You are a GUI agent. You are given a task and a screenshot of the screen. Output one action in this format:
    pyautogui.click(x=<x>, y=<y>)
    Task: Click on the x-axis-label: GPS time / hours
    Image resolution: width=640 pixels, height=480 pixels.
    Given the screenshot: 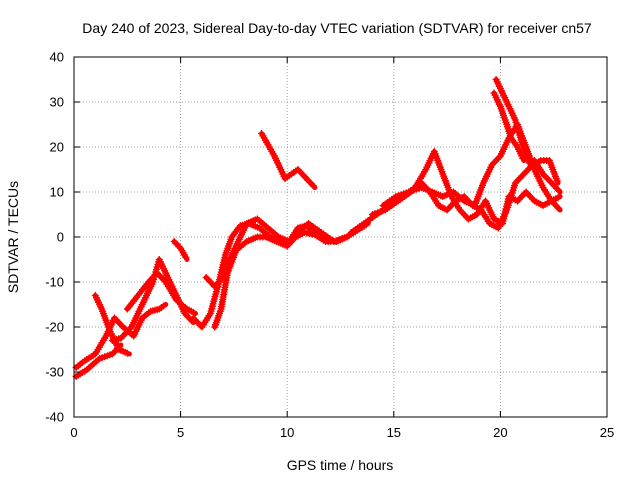 What is the action you would take?
    pyautogui.click(x=340, y=465)
    